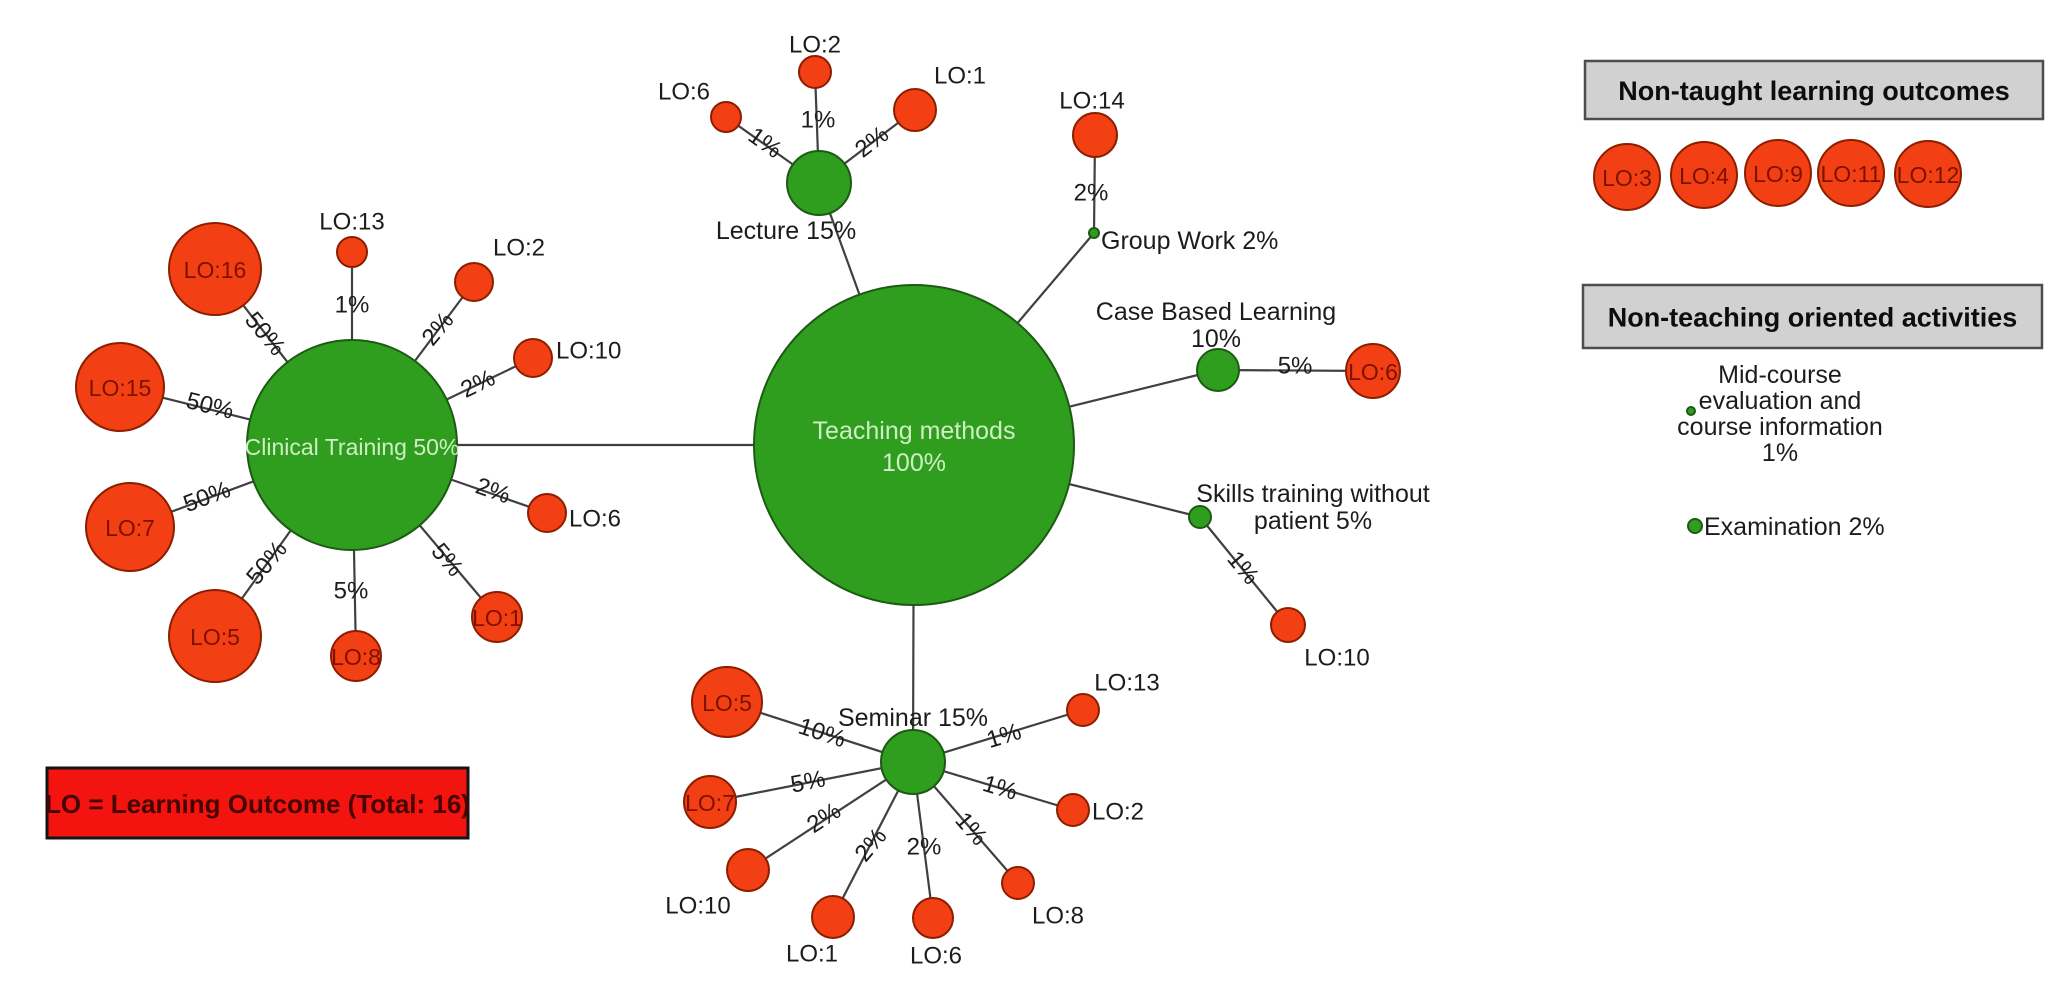  I want to click on mid-course-evaluation-line-0: Mid-course, so click(1780, 375).